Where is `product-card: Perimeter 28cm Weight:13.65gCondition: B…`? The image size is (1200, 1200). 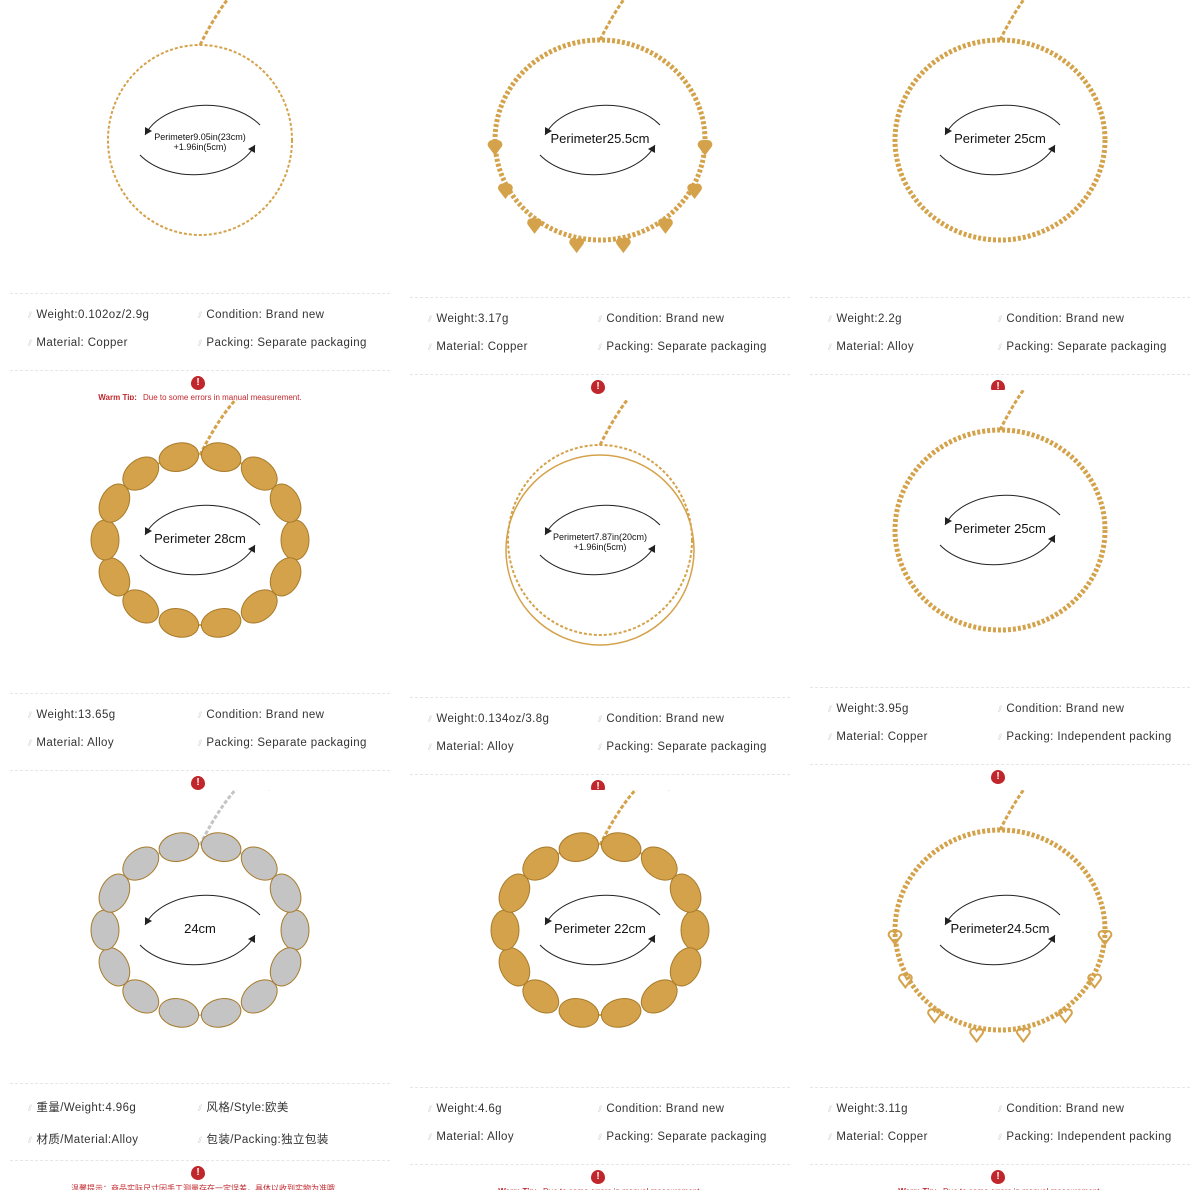 product-card: Perimeter 28cm Weight:13.65gCondition: B… is located at coordinates (200, 600).